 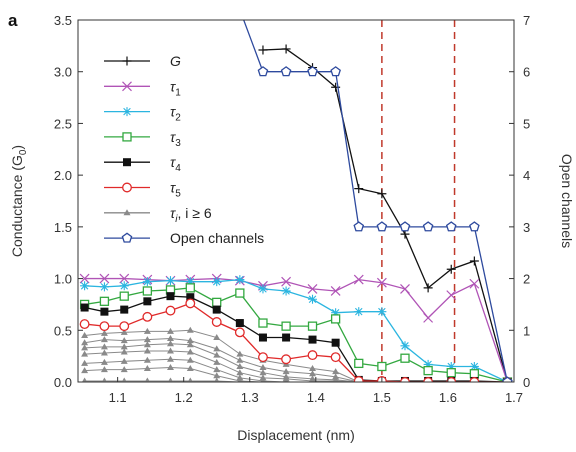 What do you see at coordinates (526, 175) in the screenshot?
I see `y-right-tick-label-4: 4` at bounding box center [526, 175].